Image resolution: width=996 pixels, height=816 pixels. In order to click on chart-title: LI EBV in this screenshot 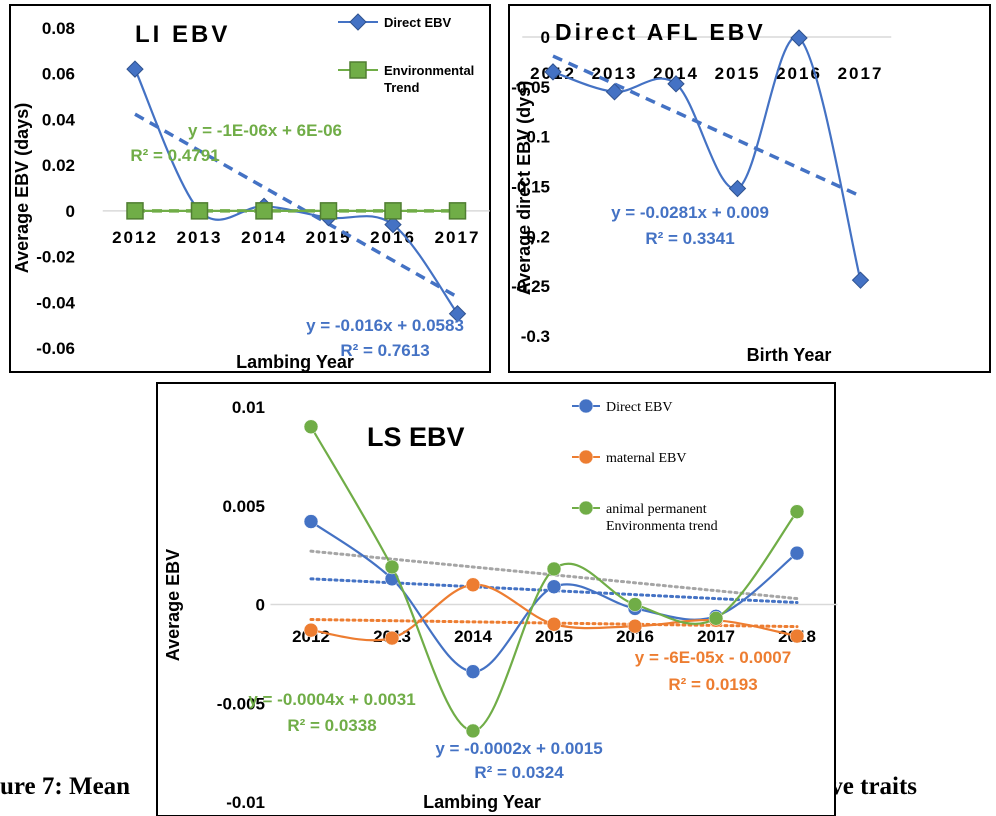, I will do `click(182, 34)`.